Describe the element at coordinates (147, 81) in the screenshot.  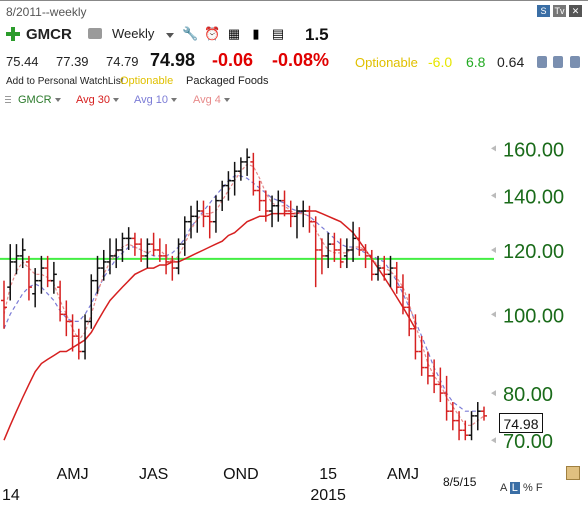
I see `optionable-link: Optionable` at that location.